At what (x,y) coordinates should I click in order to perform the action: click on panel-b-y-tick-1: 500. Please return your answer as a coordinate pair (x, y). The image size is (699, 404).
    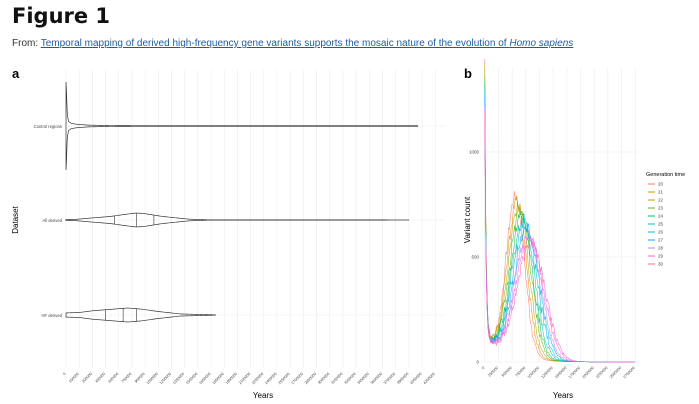
    Looking at the image, I should click on (475, 257).